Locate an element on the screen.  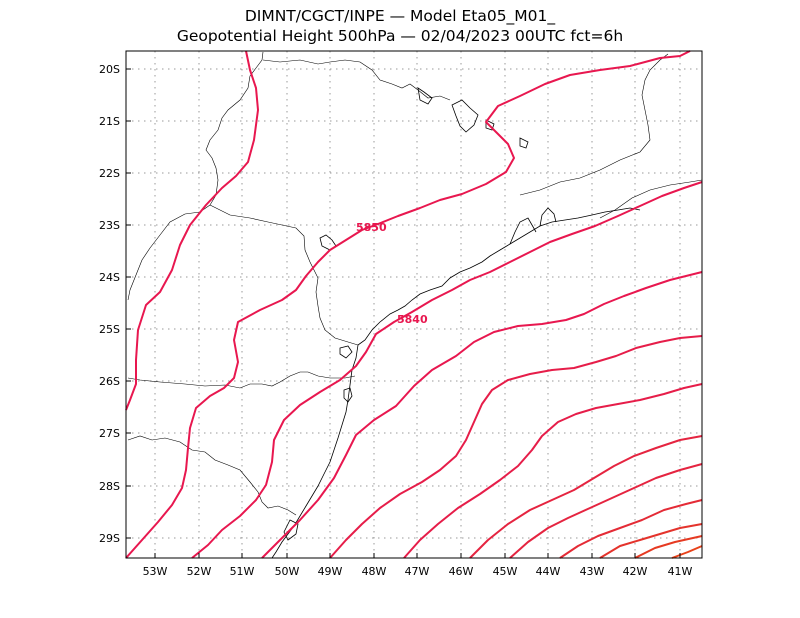
longitude-tick-label: 42W is located at coordinates (635, 571).